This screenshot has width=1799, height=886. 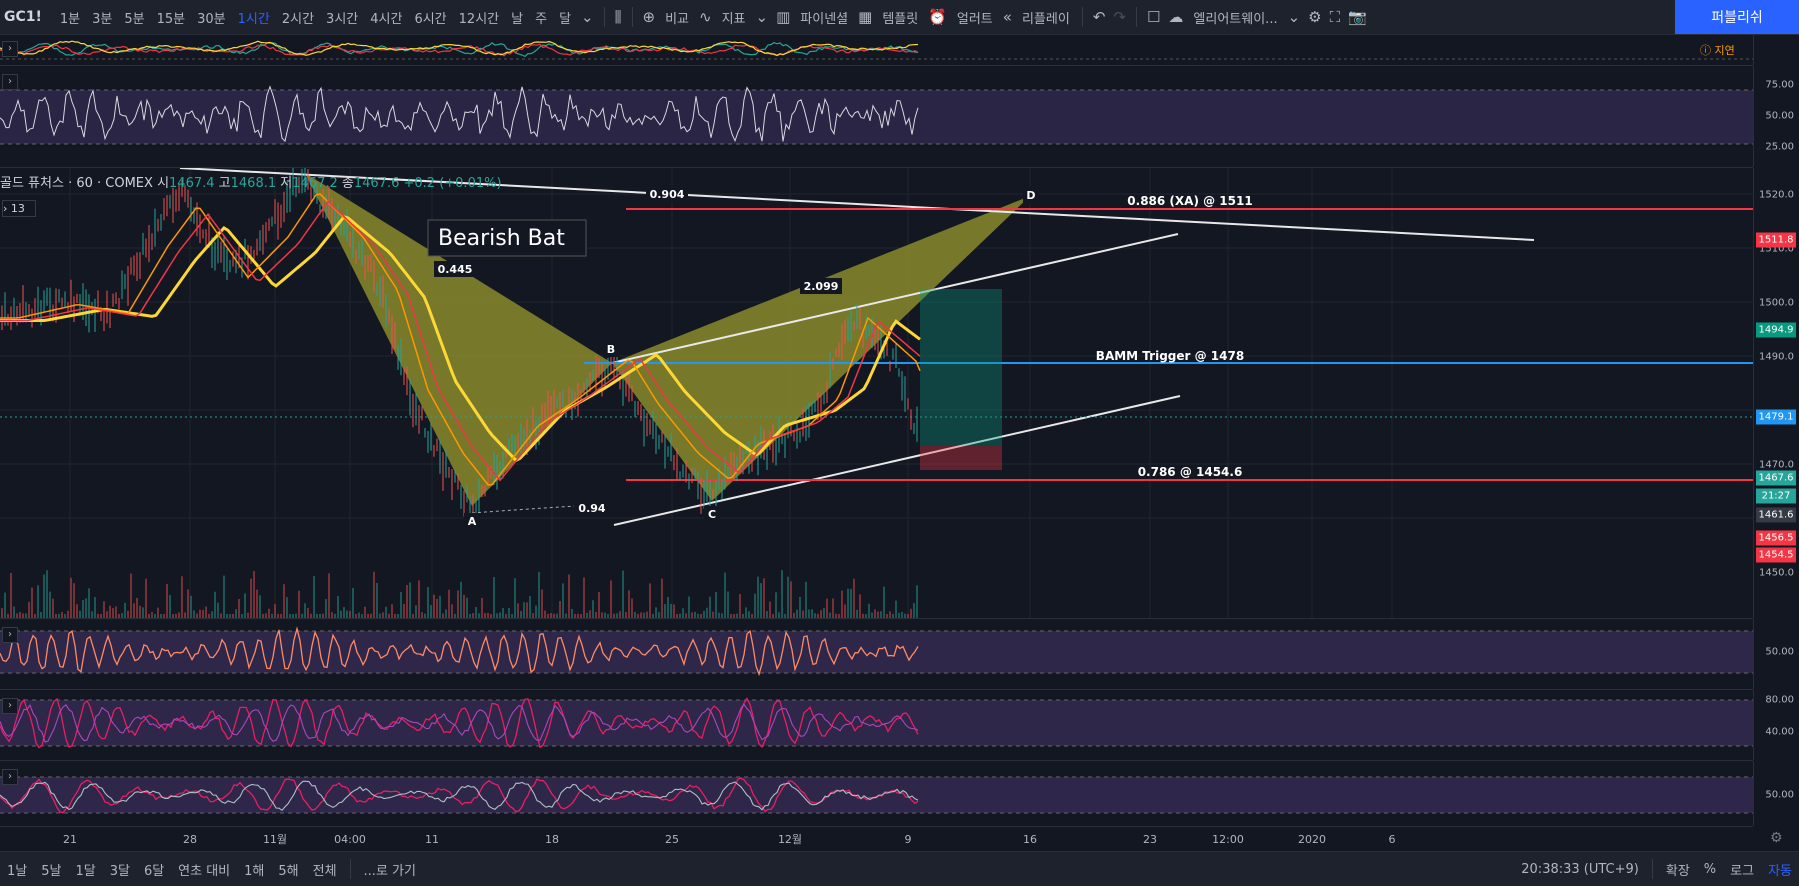 I want to click on delay-notice: ⓘ 지연, so click(x=1717, y=50).